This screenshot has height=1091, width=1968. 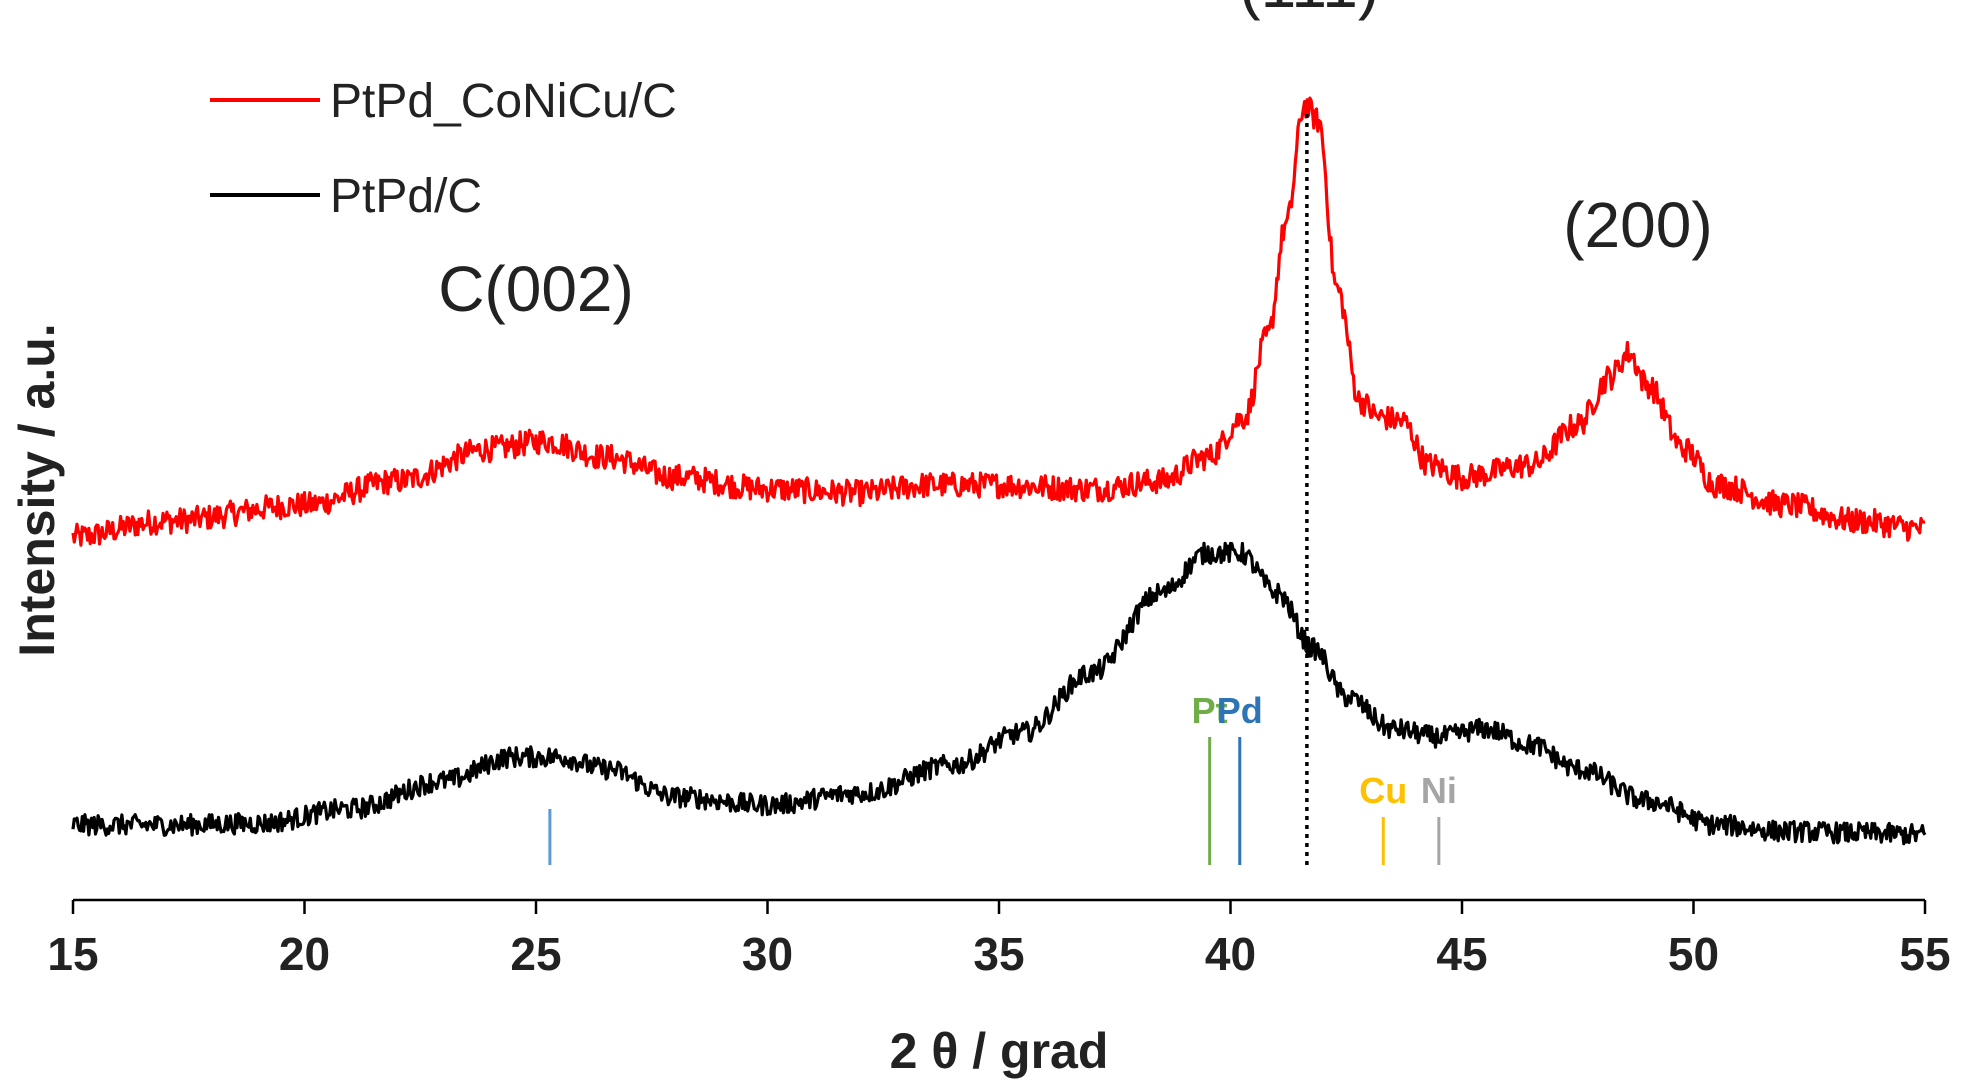 I want to click on legend-label-1: PtPd/C, so click(x=406, y=196).